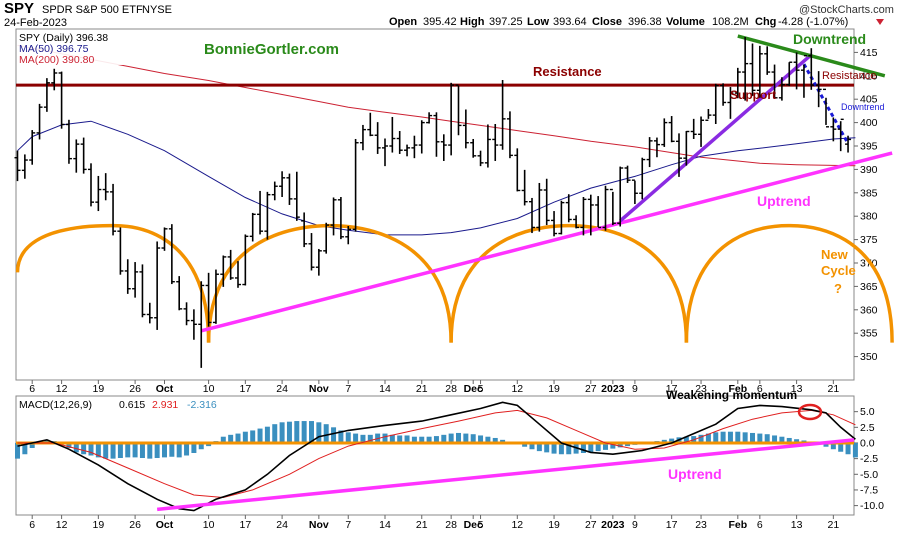  What do you see at coordinates (385, 389) in the screenshot?
I see `price-x-tick-label: 14` at bounding box center [385, 389].